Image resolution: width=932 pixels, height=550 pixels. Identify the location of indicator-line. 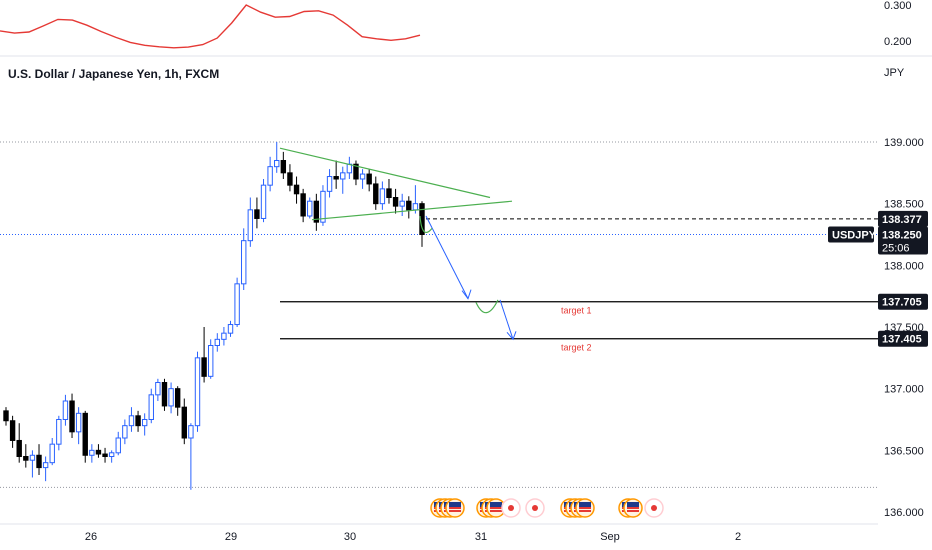
(210, 26).